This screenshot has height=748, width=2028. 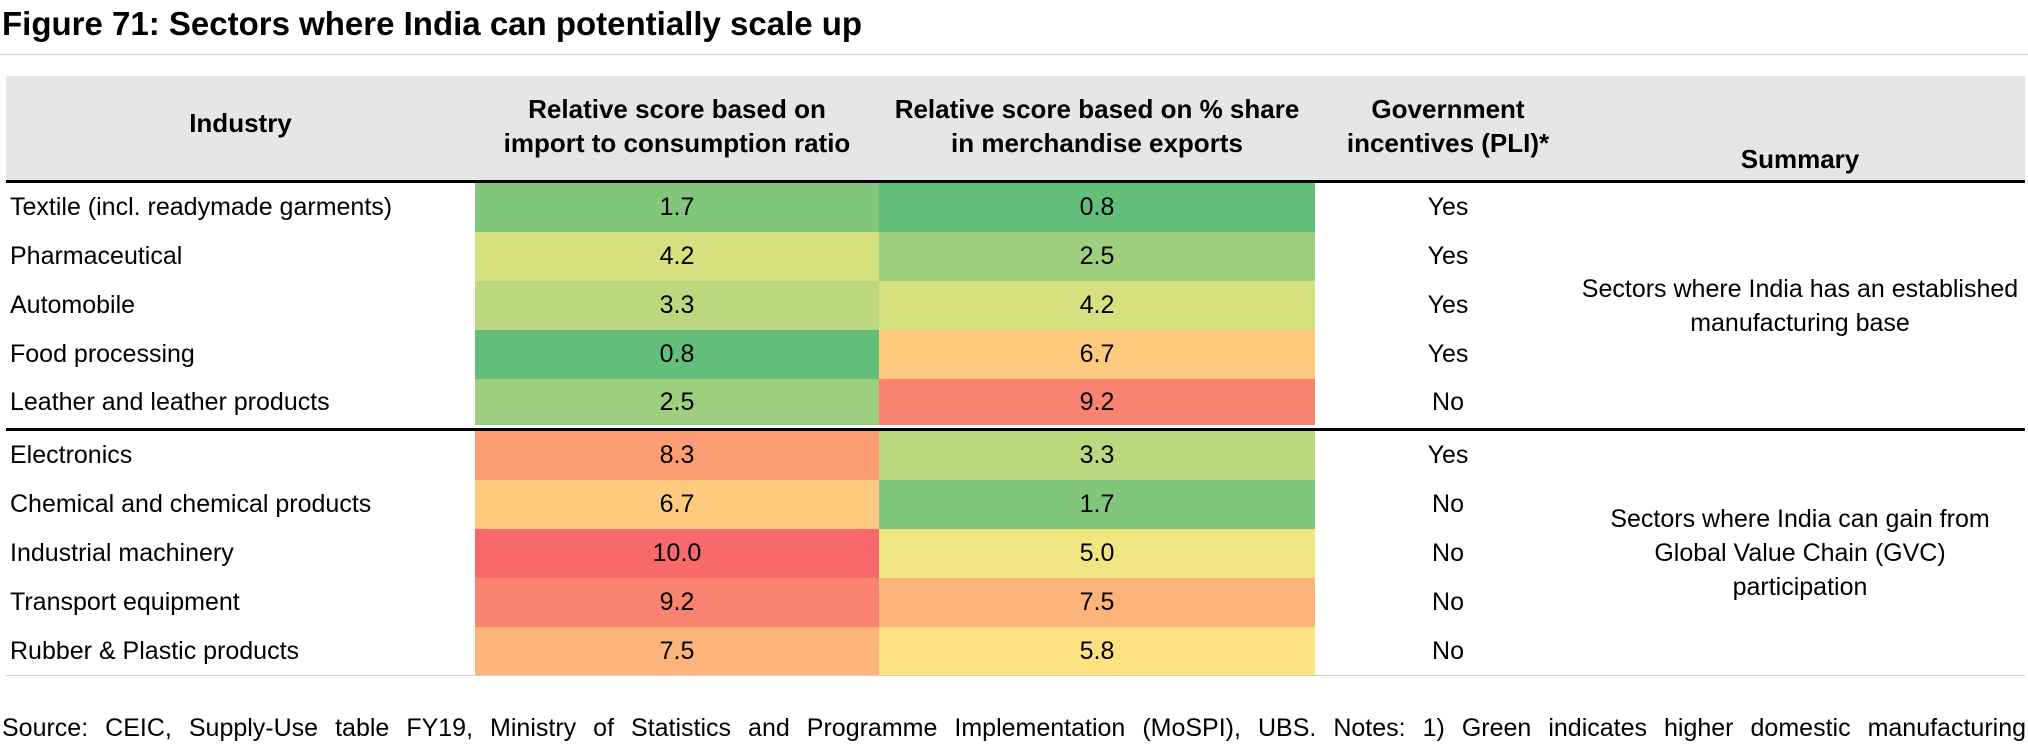 What do you see at coordinates (1015, 181) in the screenshot?
I see `header-divider` at bounding box center [1015, 181].